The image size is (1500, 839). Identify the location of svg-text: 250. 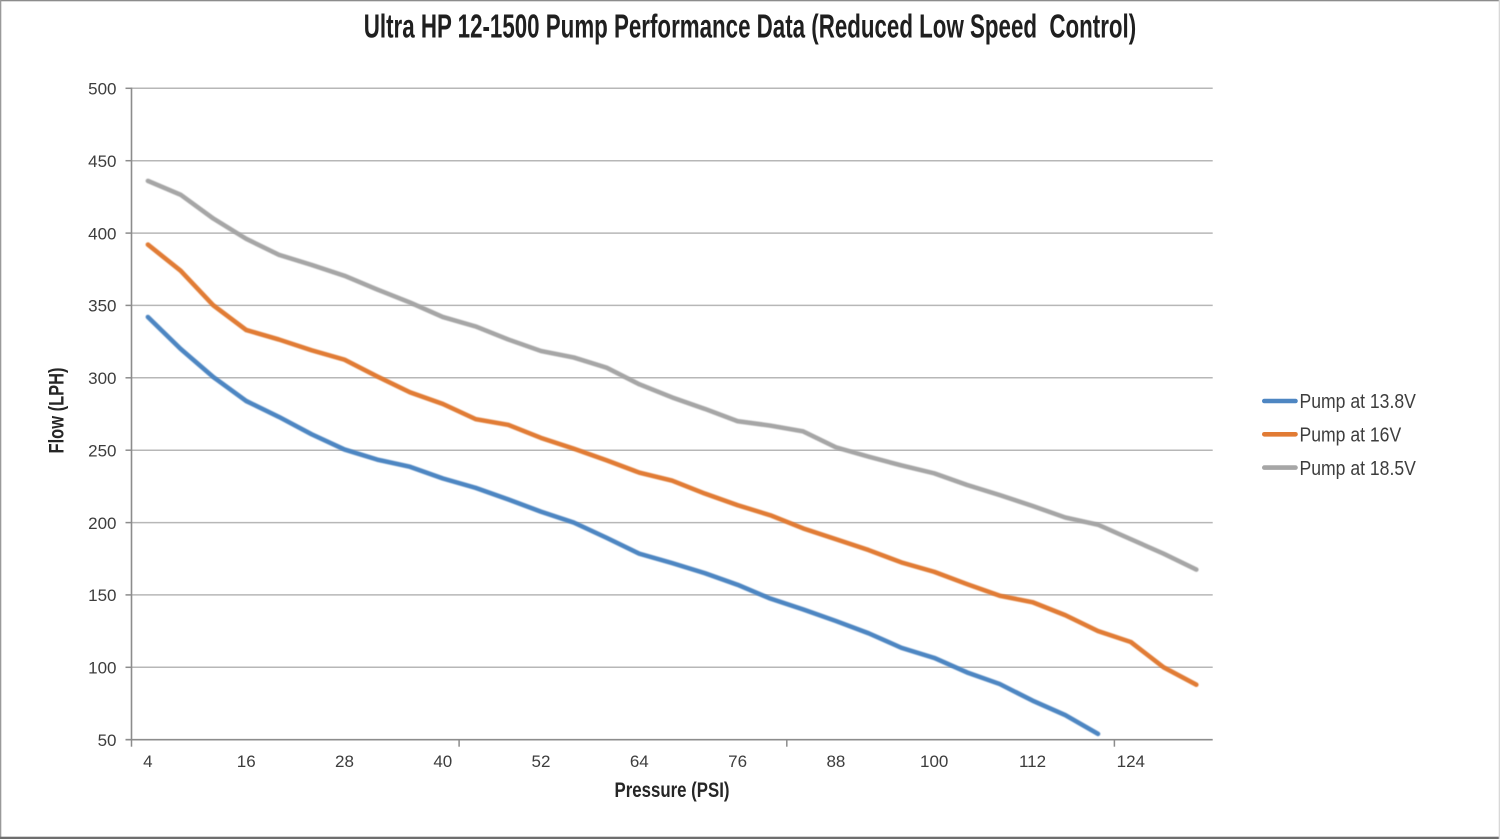
(102, 450).